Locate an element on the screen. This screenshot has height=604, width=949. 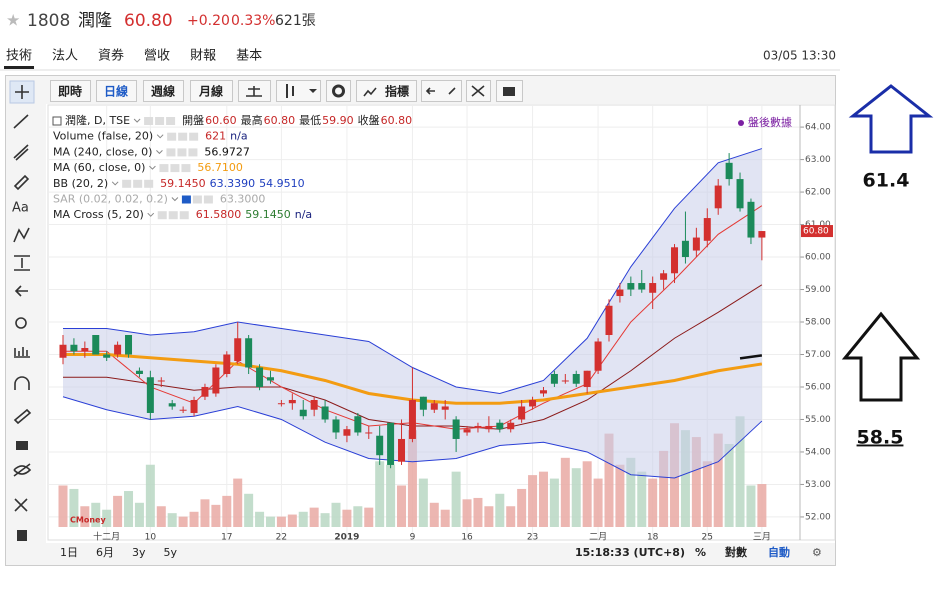
price: 60.80 is located at coordinates (148, 21).